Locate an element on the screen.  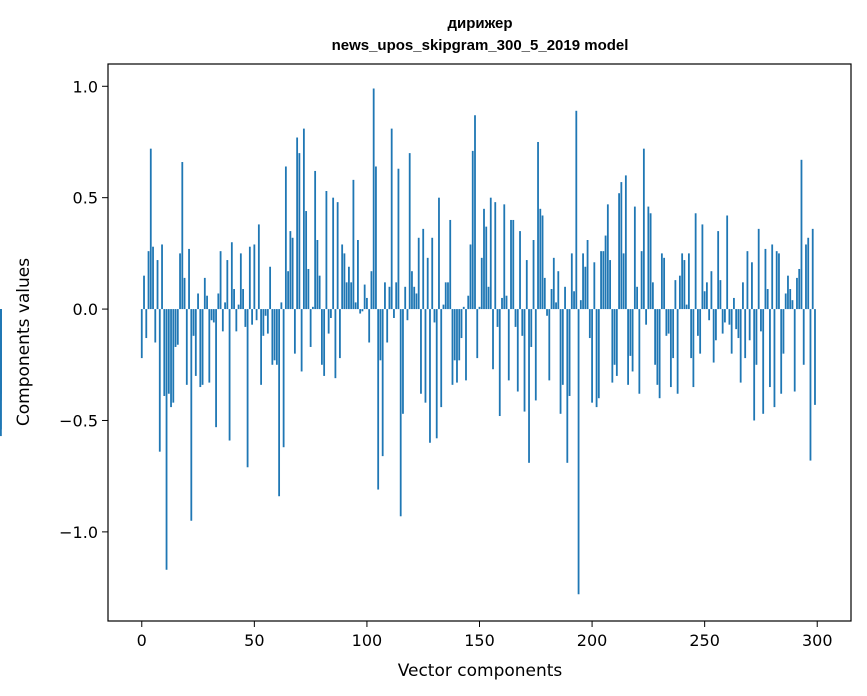
chart-title-line-2: news_upos_skipgram_300_5_2019 model is located at coordinates (480, 45).